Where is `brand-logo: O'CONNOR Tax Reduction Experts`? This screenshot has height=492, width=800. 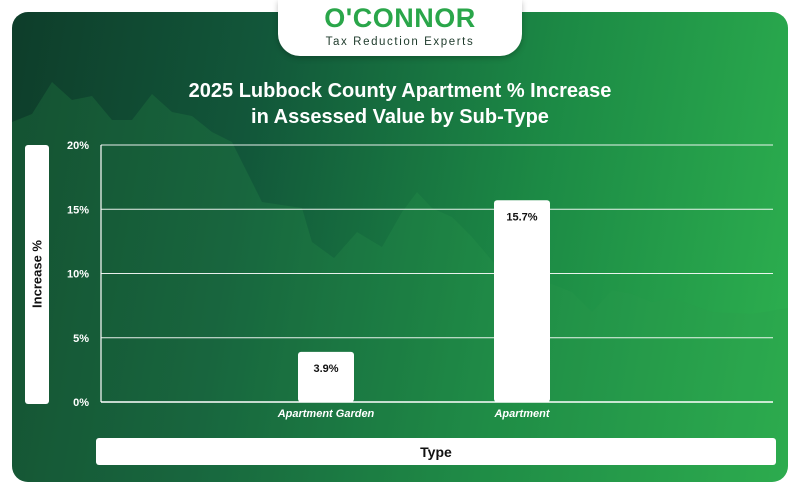
brand-logo: O'CONNOR Tax Reduction Experts is located at coordinates (400, 28).